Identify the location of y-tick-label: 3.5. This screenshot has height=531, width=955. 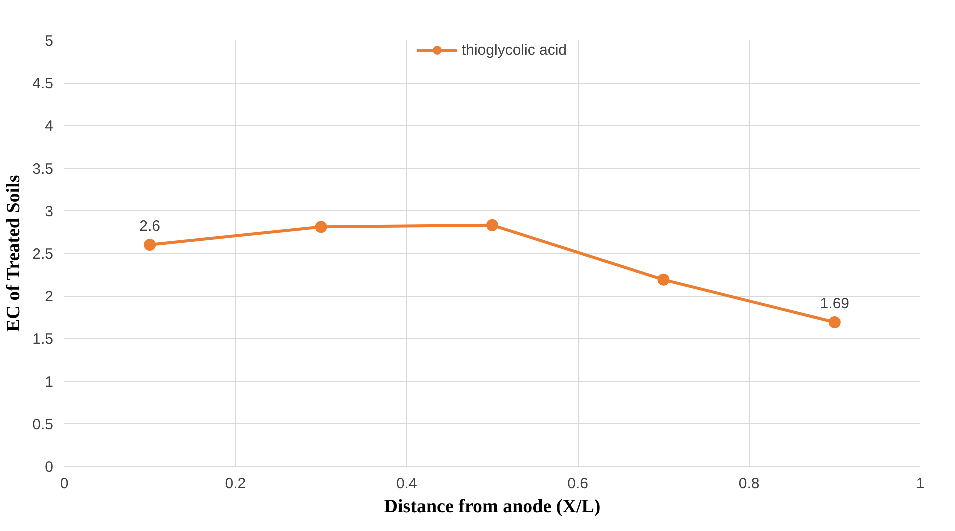
(43, 169).